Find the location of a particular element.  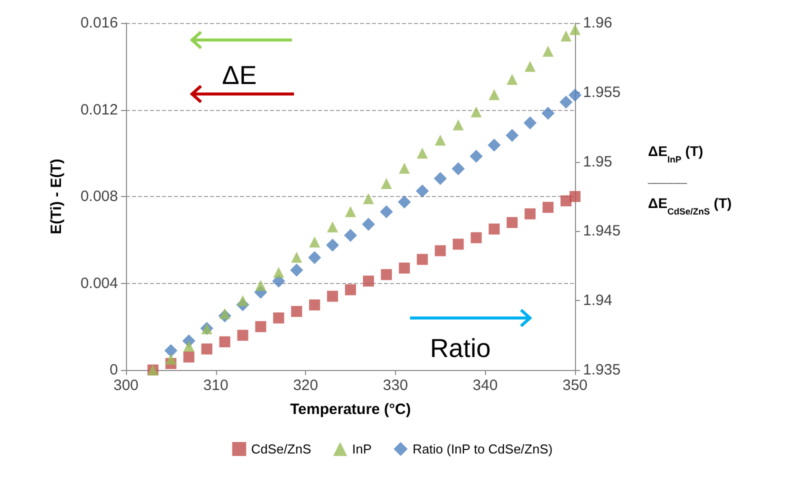

x-axis-title: Temperature (°C) is located at coordinates (350, 409).